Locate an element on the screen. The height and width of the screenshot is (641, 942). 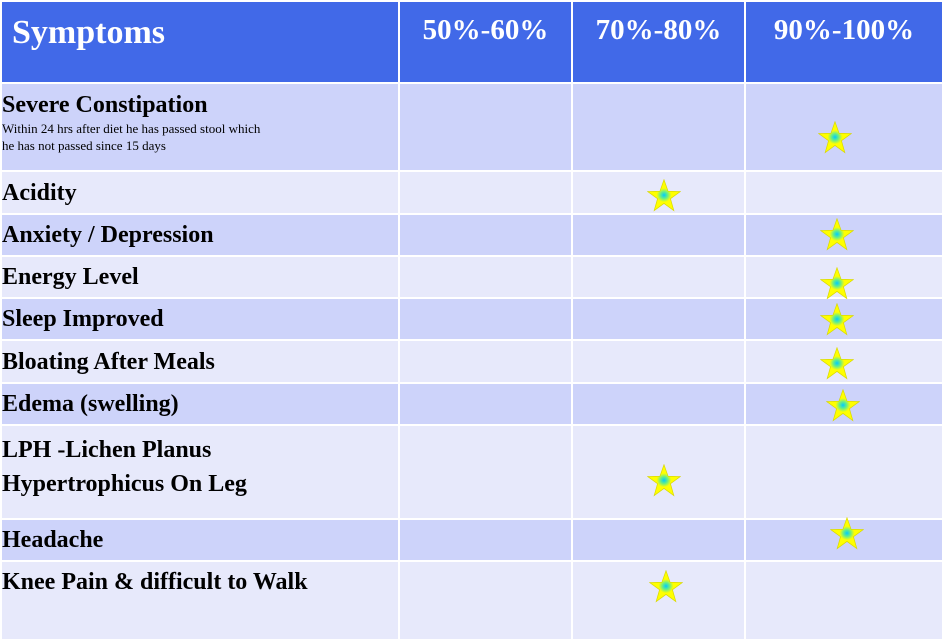
table-row: Bloating After Meals is located at coordinates (471, 361).